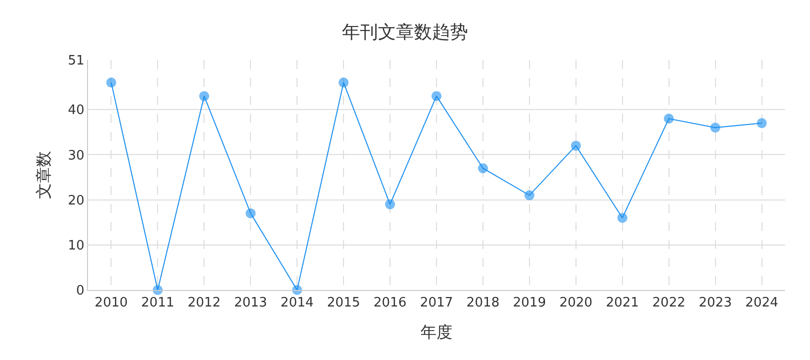  I want to click on x-tick-label: 2013, so click(251, 303).